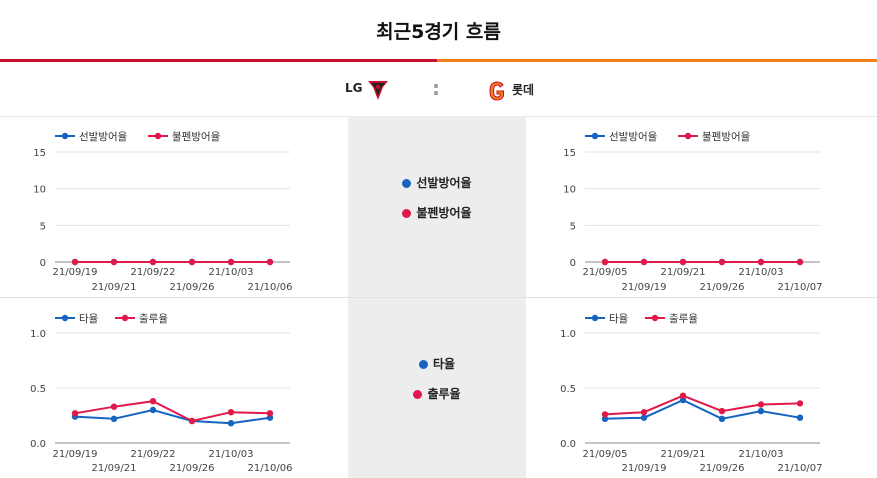  What do you see at coordinates (354, 88) in the screenshot?
I see `home-team-name: LG` at bounding box center [354, 88].